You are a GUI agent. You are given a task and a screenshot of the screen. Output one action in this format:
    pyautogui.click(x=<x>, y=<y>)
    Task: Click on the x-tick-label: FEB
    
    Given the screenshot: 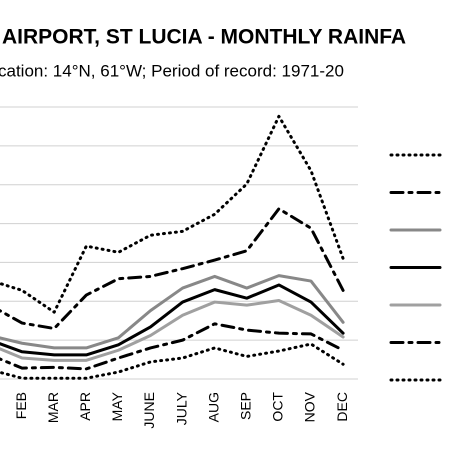 What is the action you would take?
    pyautogui.click(x=21, y=405)
    